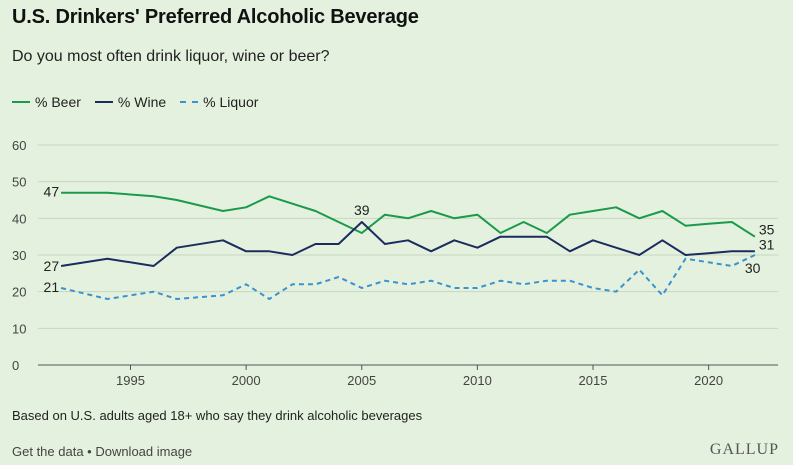 This screenshot has width=793, height=465. I want to click on y-tick-label-40: 40, so click(19, 218).